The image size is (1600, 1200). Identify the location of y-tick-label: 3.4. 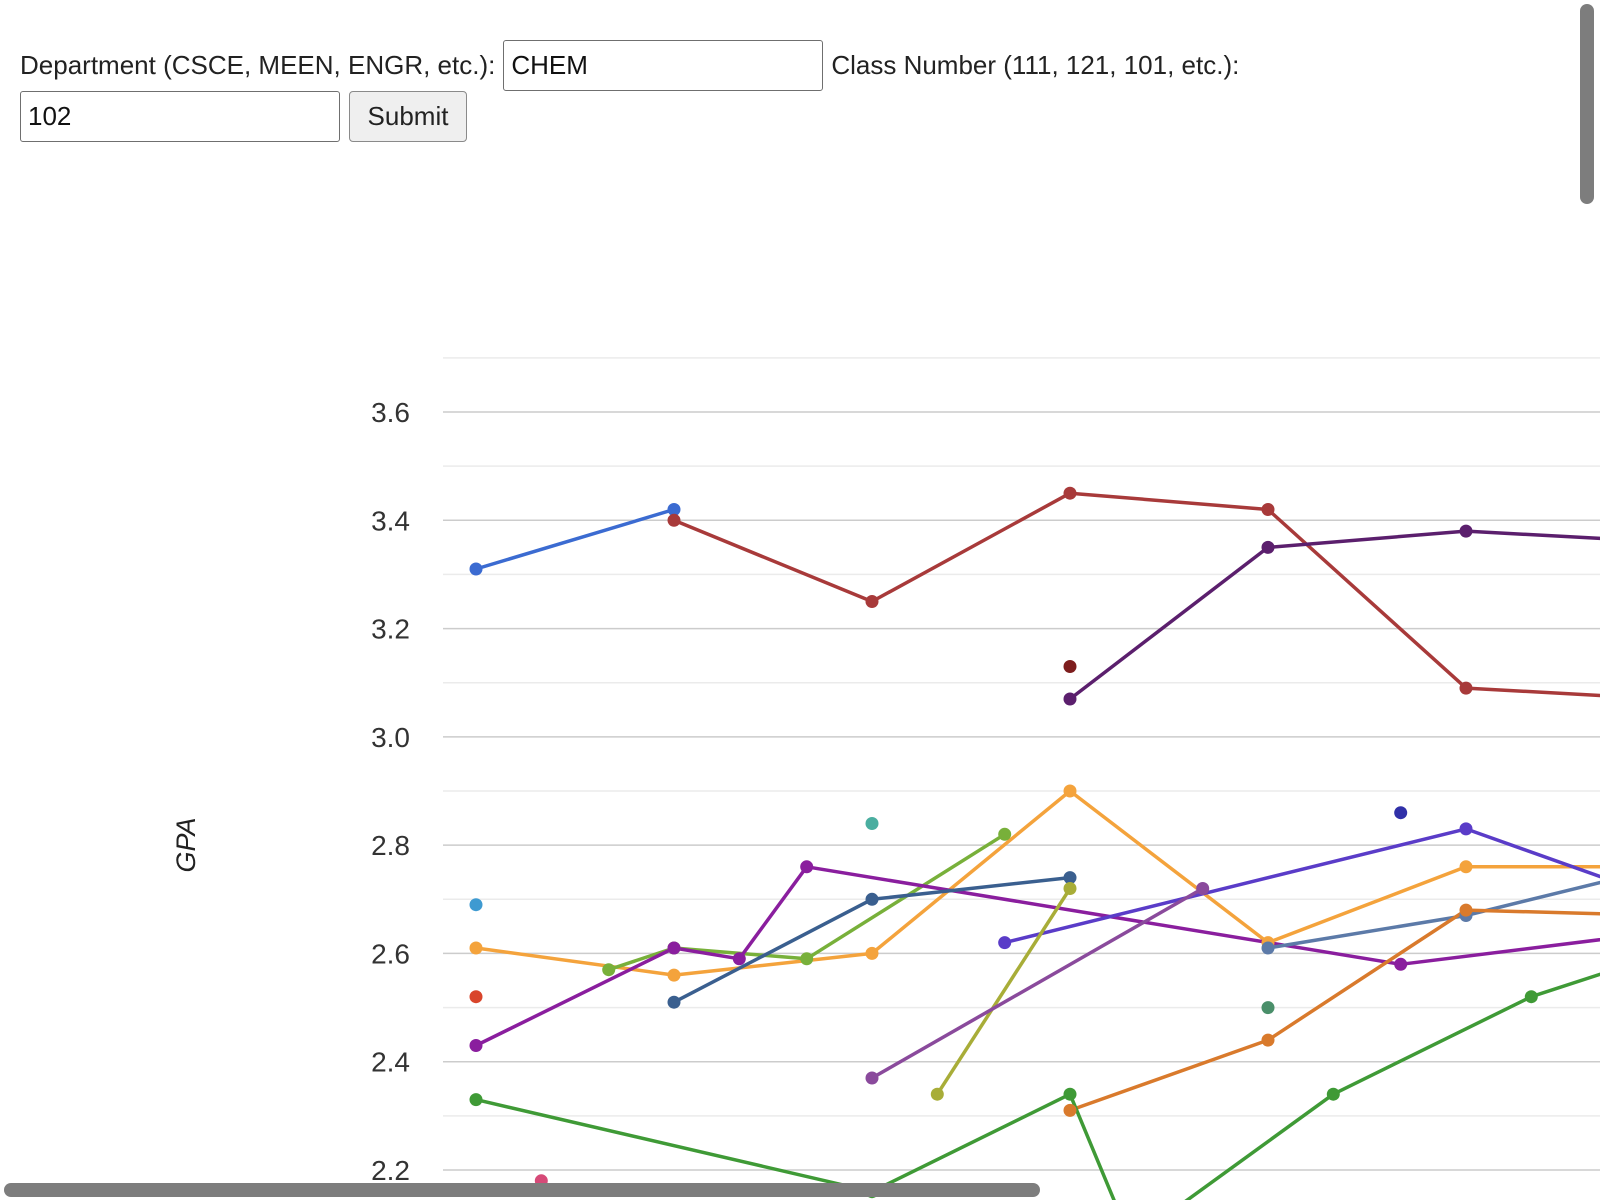
(390, 520).